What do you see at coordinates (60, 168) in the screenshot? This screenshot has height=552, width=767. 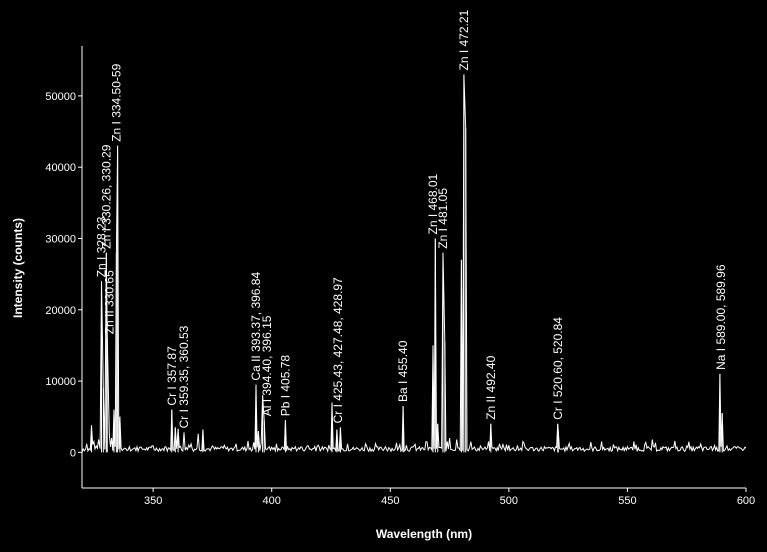 I see `y-tick-label: 40000` at bounding box center [60, 168].